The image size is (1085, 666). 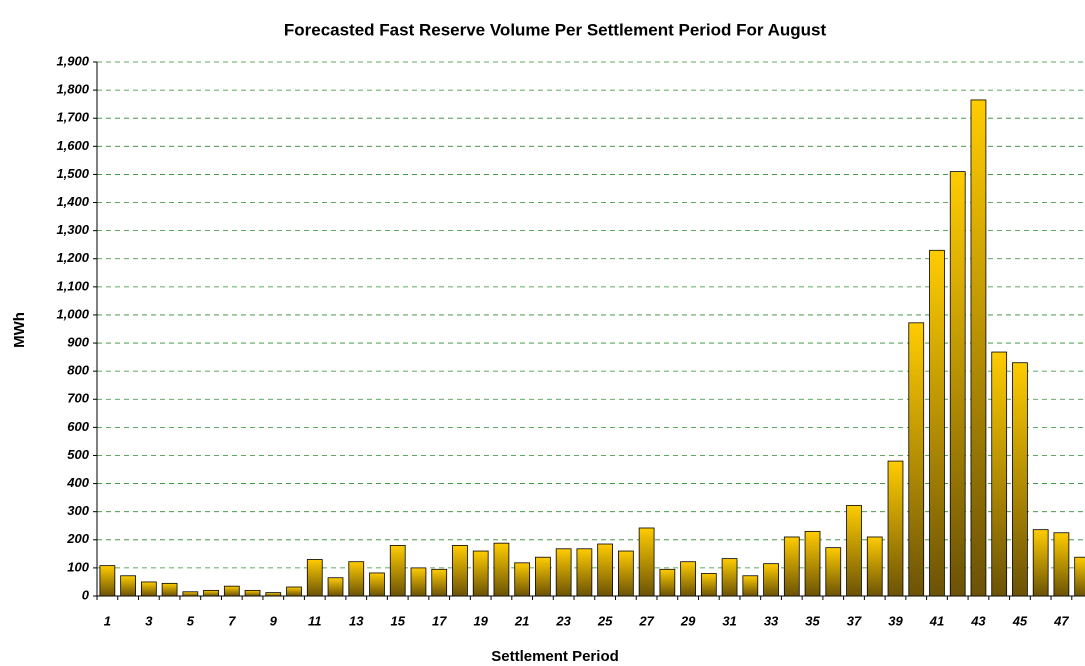 I want to click on y-tick-label: 1,900, so click(x=72, y=60).